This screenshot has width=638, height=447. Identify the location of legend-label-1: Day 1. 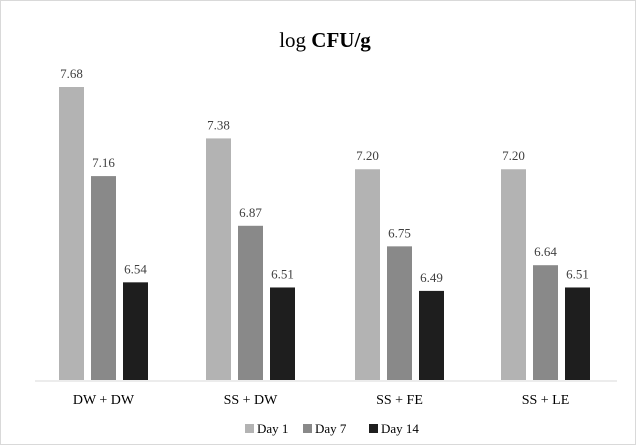
(272, 428).